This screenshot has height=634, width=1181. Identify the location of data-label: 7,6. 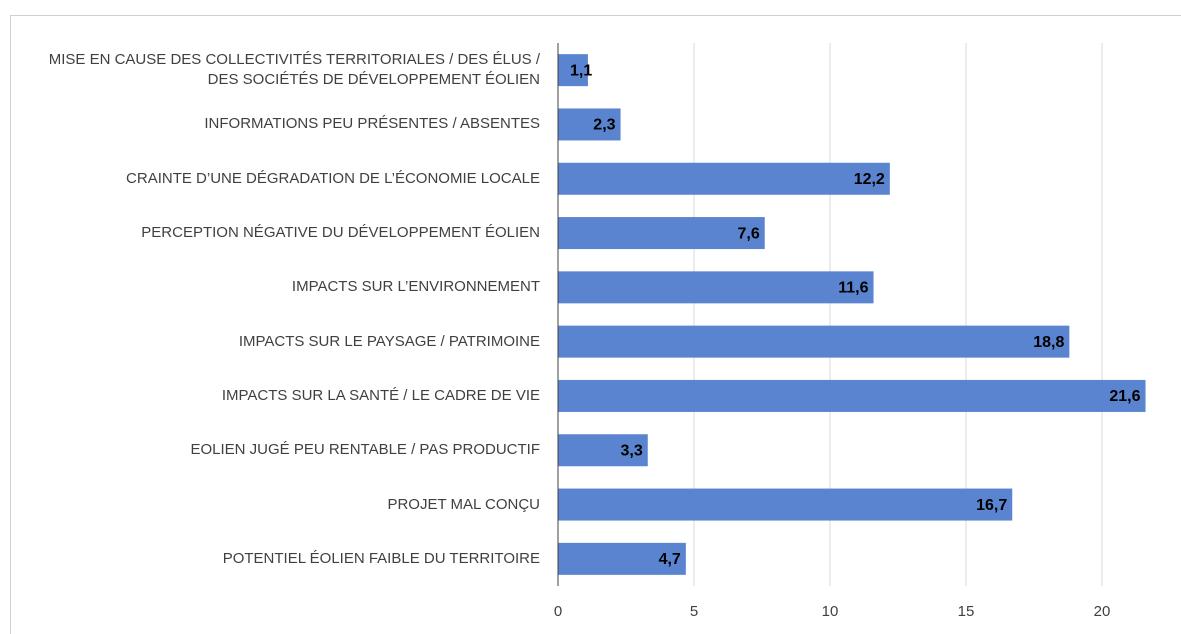
(748, 233).